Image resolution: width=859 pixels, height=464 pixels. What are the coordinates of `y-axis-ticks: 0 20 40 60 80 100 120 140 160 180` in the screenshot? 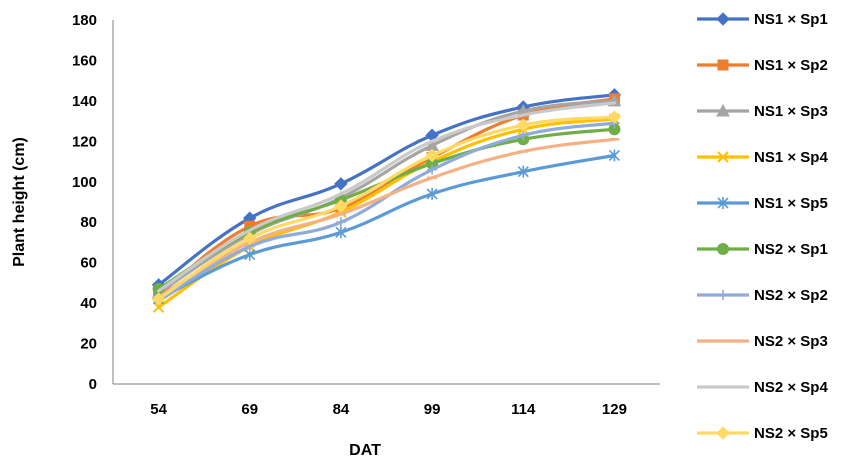 It's located at (84, 202).